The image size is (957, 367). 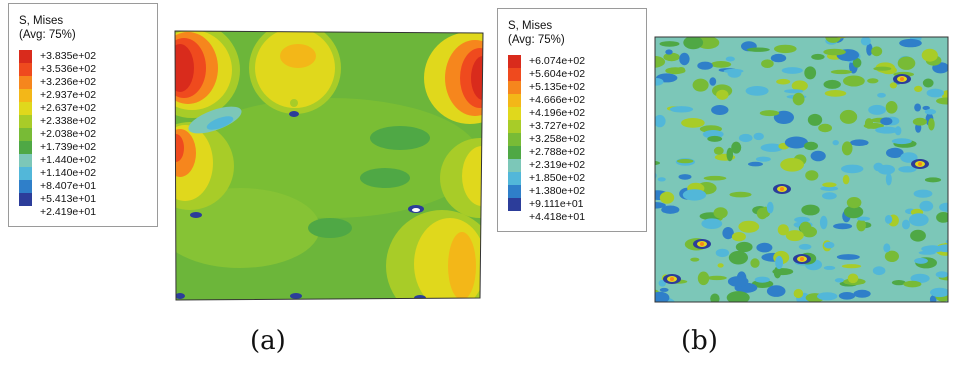 What do you see at coordinates (557, 113) in the screenshot?
I see `legend-b-legend-value: +4.196e+02` at bounding box center [557, 113].